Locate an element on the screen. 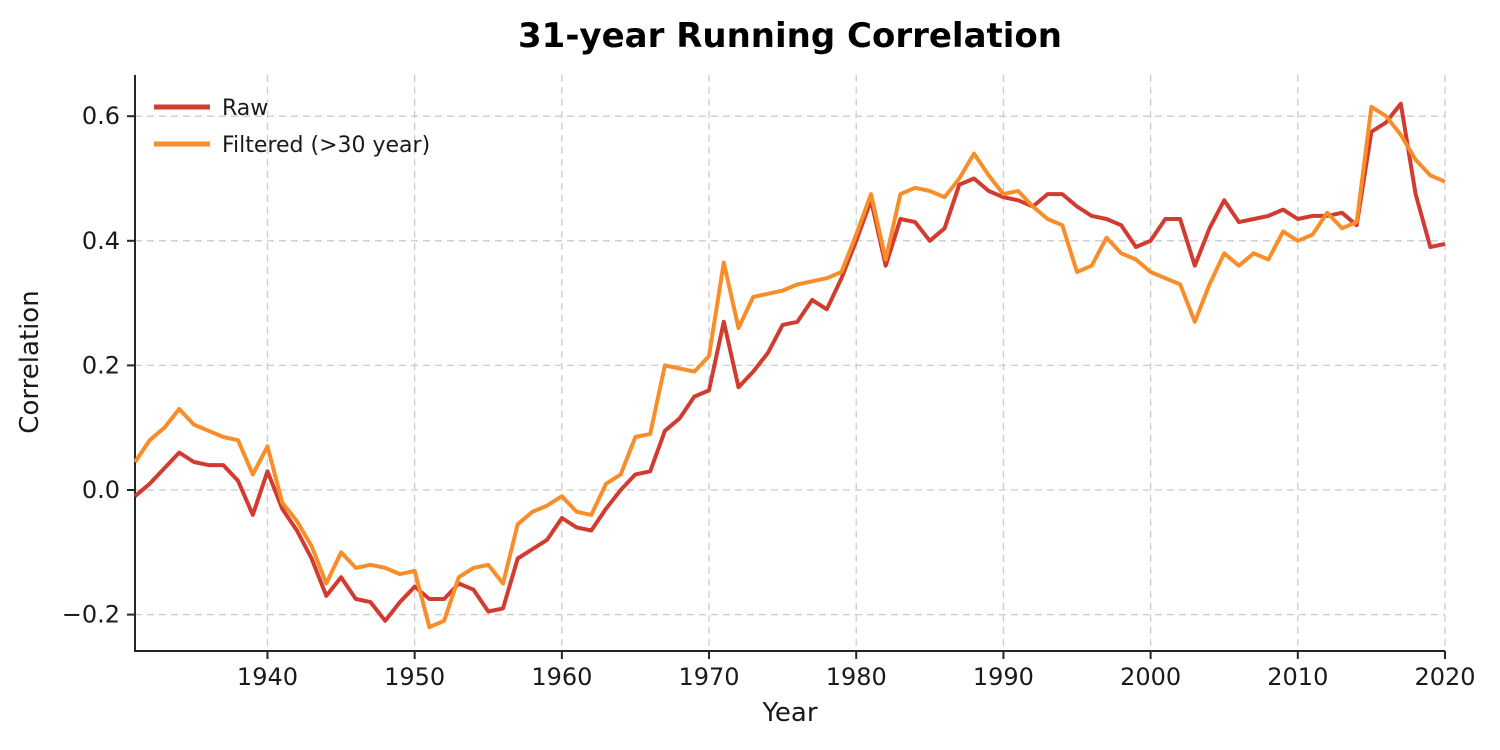 The image size is (1500, 750). x-tick-label: 1940 is located at coordinates (267, 677).